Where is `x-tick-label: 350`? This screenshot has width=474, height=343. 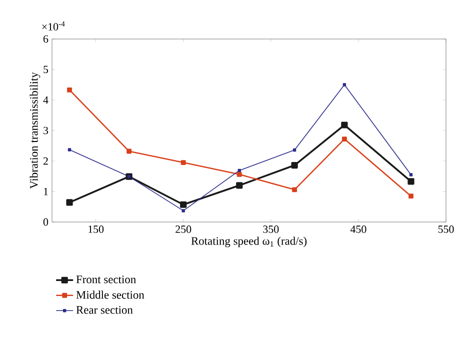
x-tick-label: 350 is located at coordinates (271, 229).